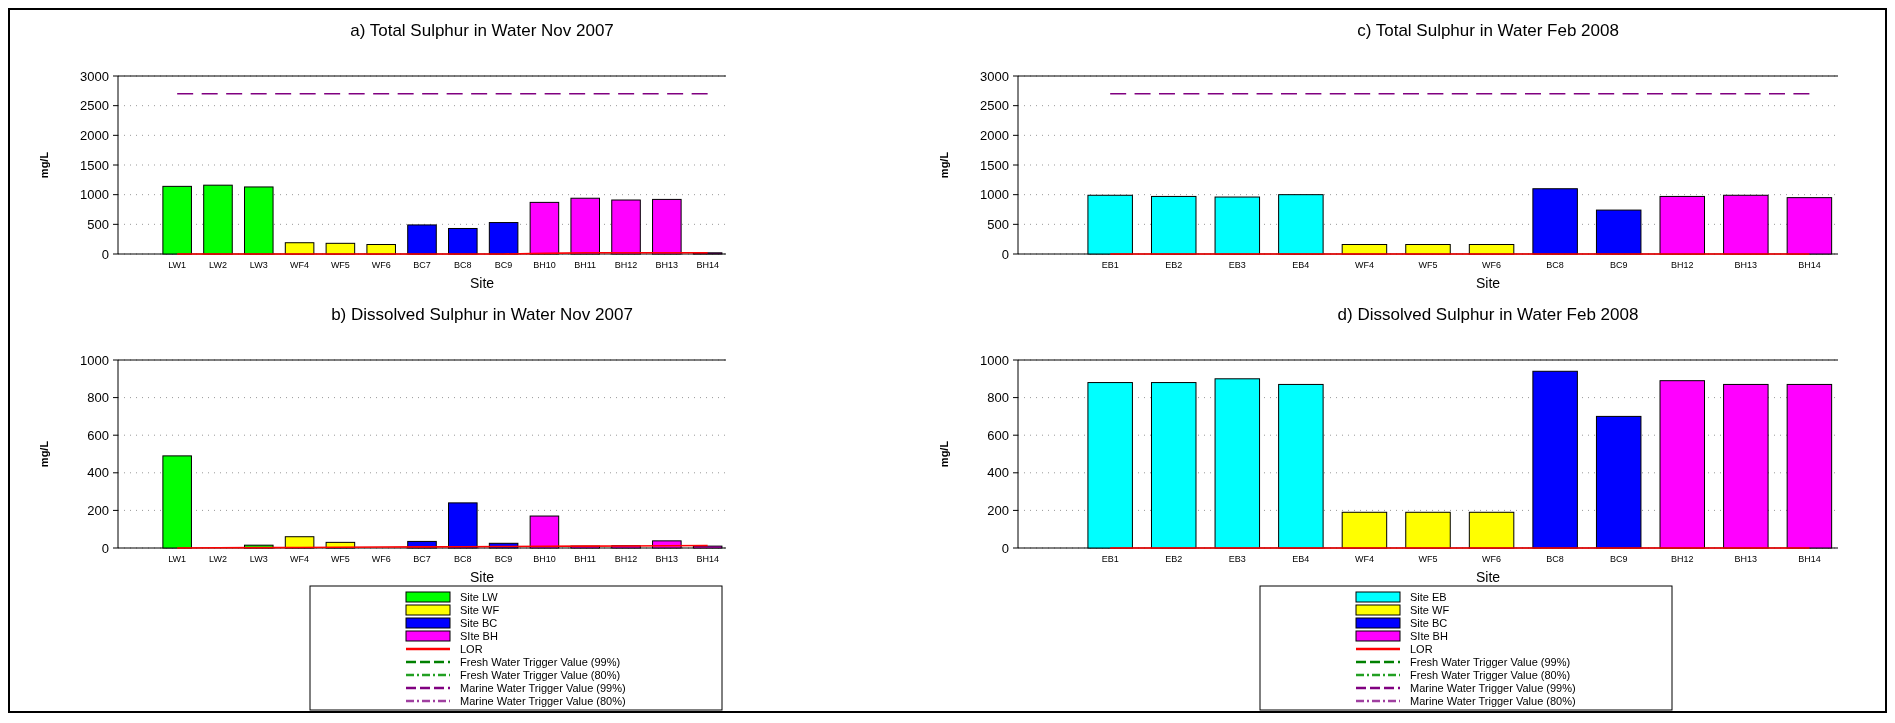 The width and height of the screenshot is (1895, 723). I want to click on chart-title: b) Dissolved Sulphur in Water Nov 2007, so click(482, 314).